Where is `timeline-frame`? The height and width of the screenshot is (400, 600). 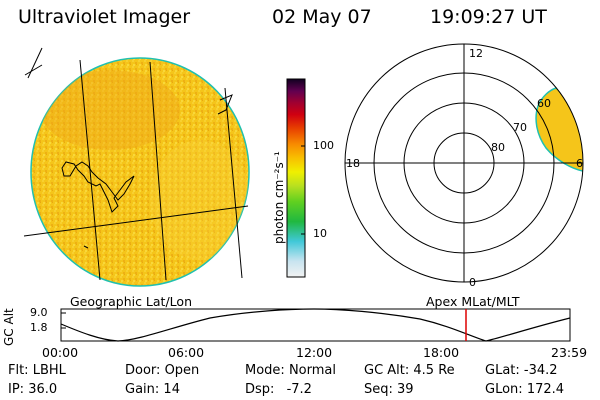
timeline-frame is located at coordinates (315, 325).